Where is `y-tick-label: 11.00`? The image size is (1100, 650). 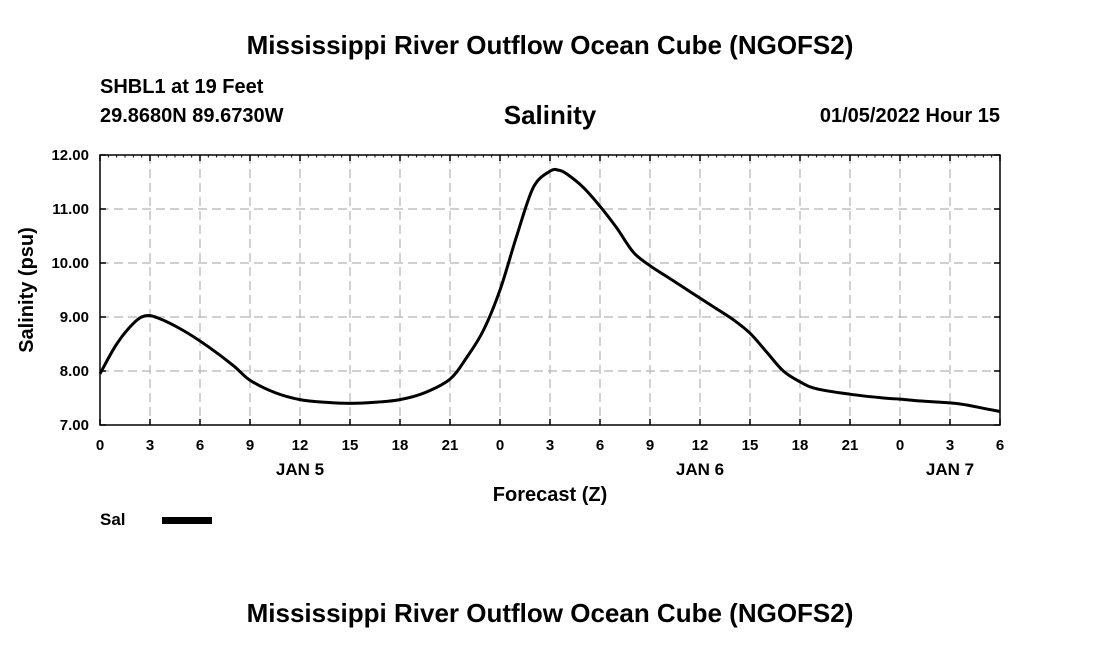 y-tick-label: 11.00 is located at coordinates (70, 209).